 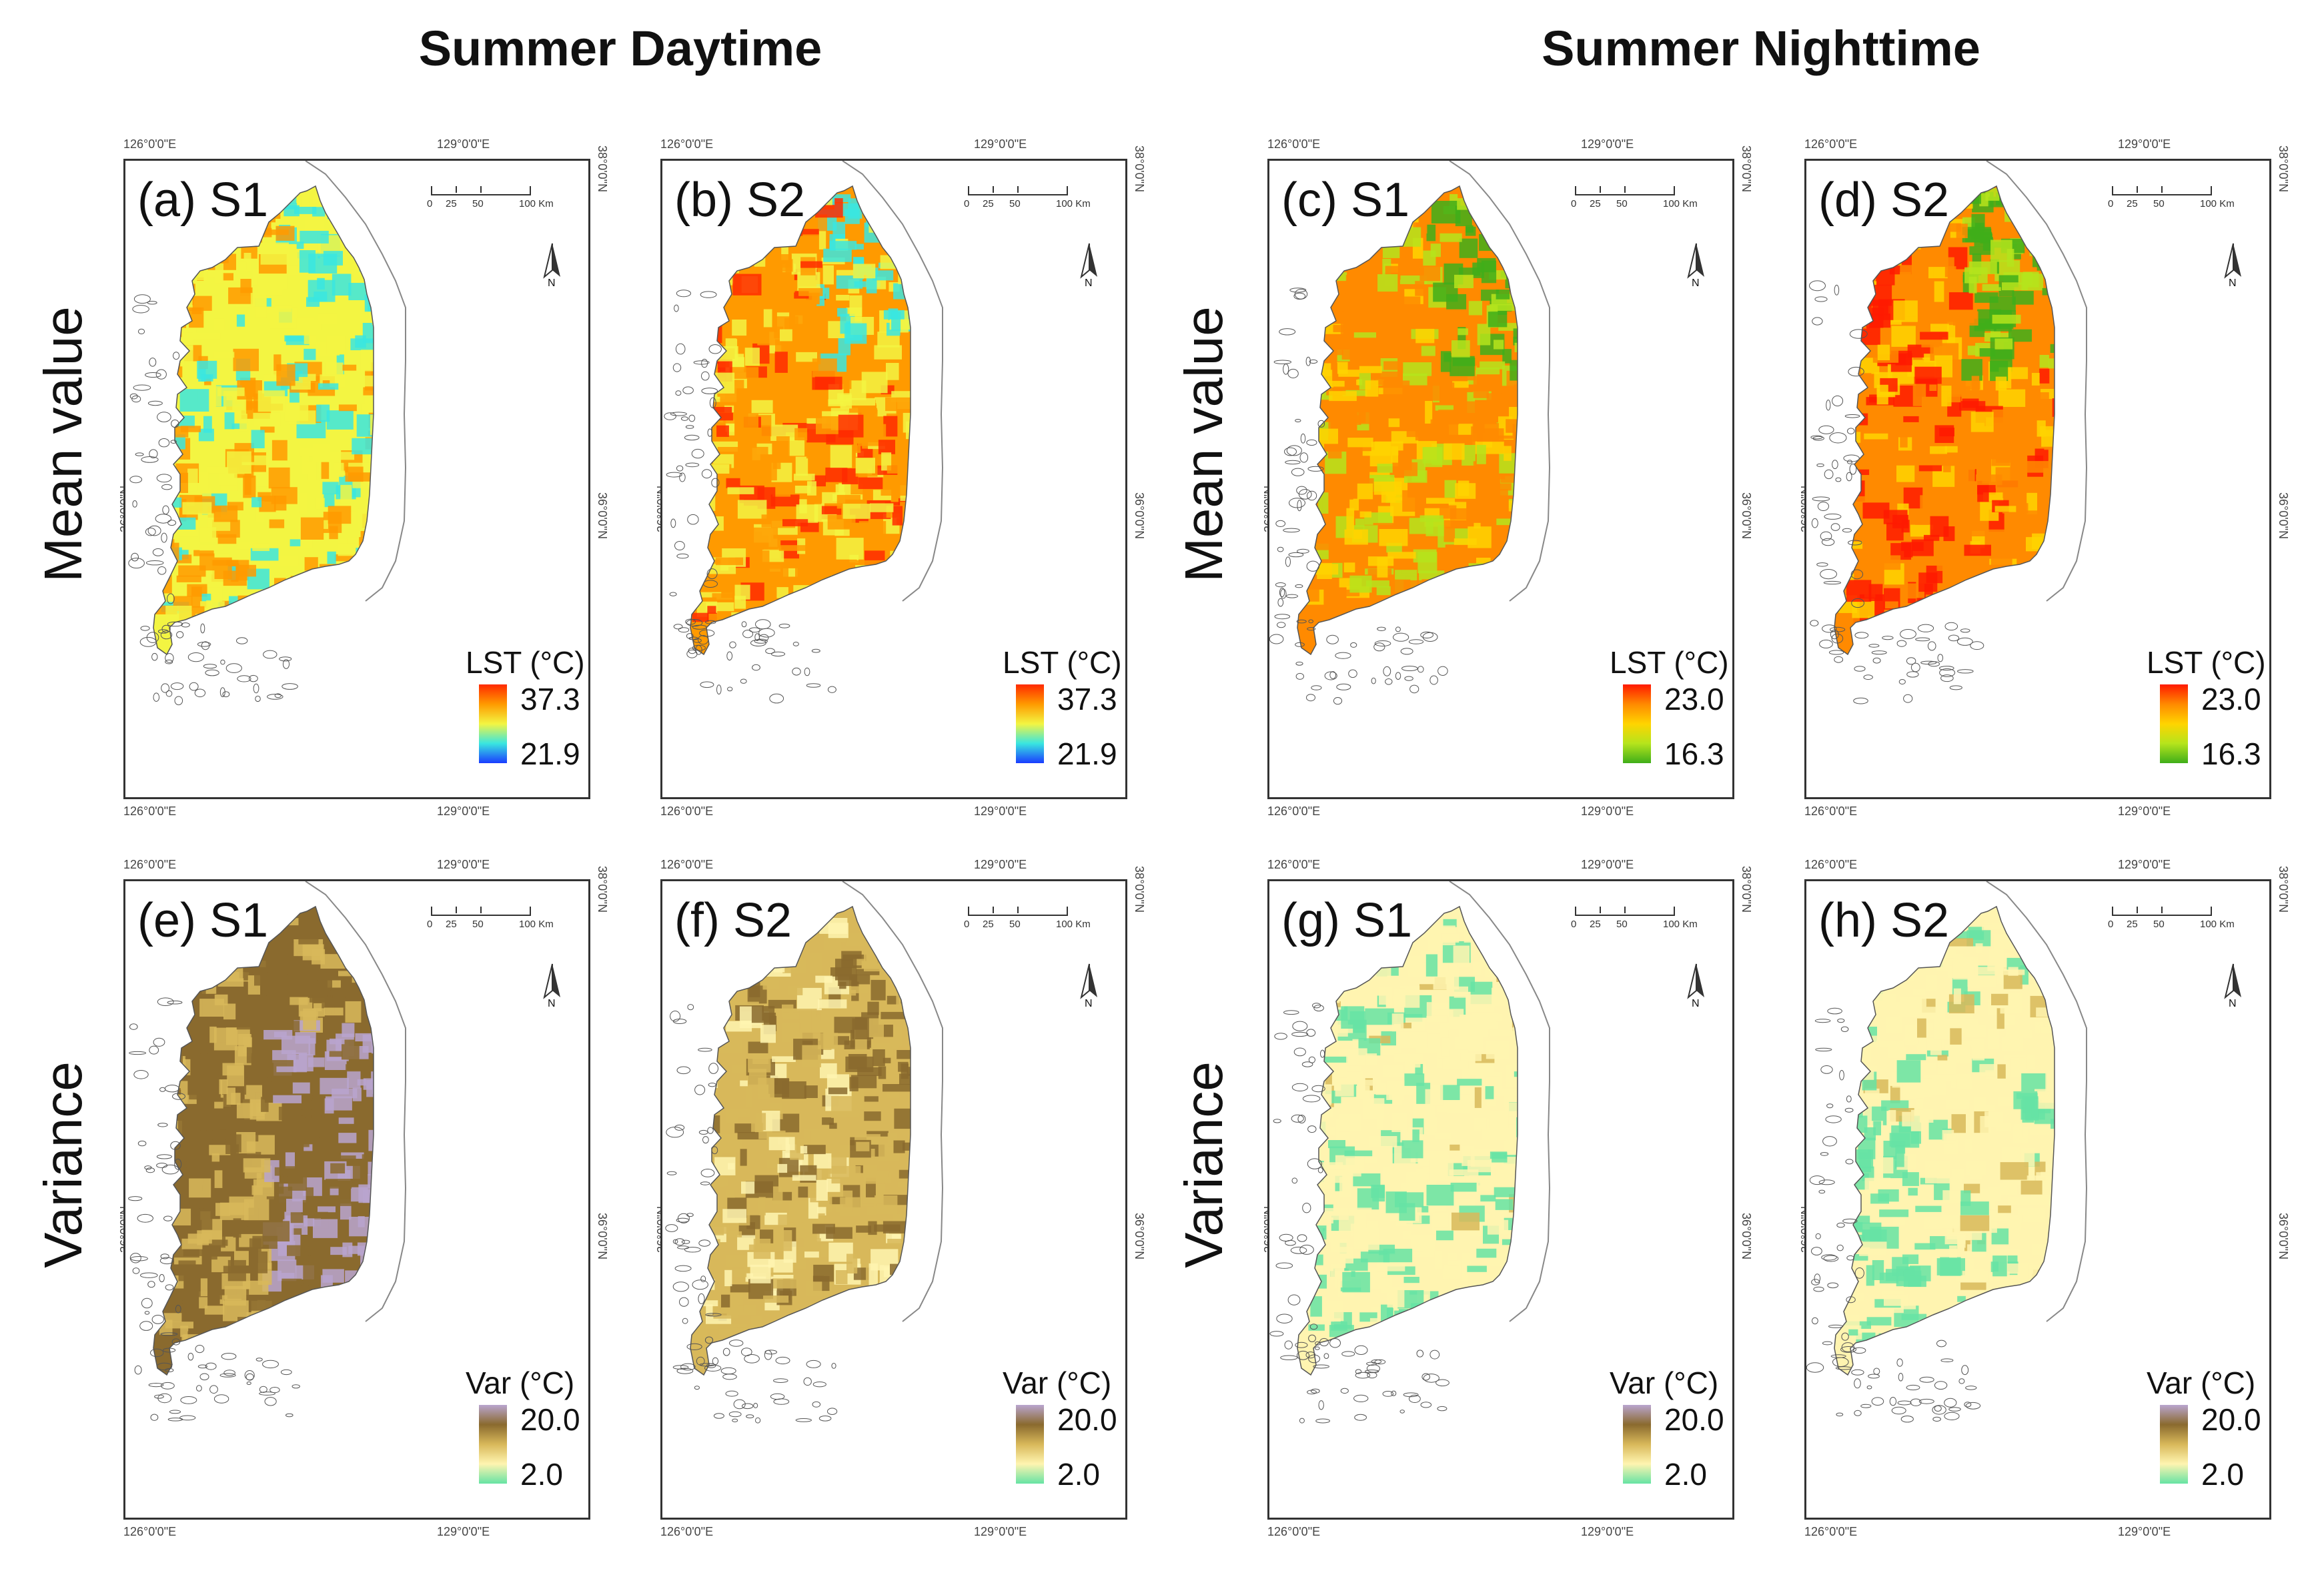 I want to click on lon-label-top-west: 126°0'0"E, so click(x=1831, y=144).